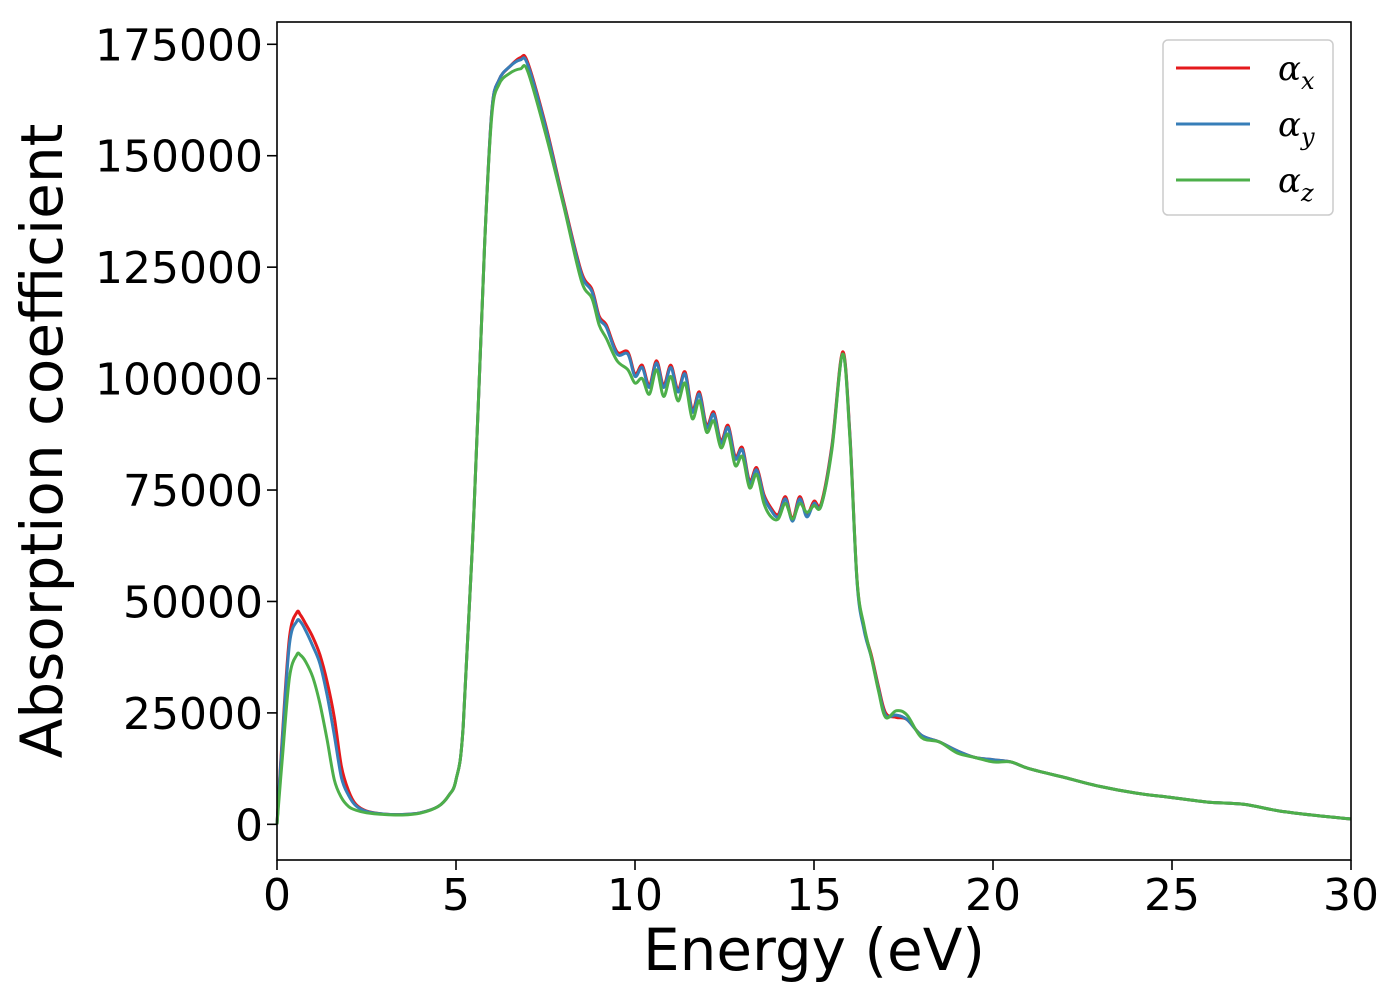 The width and height of the screenshot is (1400, 1000). Describe the element at coordinates (193, 491) in the screenshot. I see `y-tick-label: 75000` at that location.